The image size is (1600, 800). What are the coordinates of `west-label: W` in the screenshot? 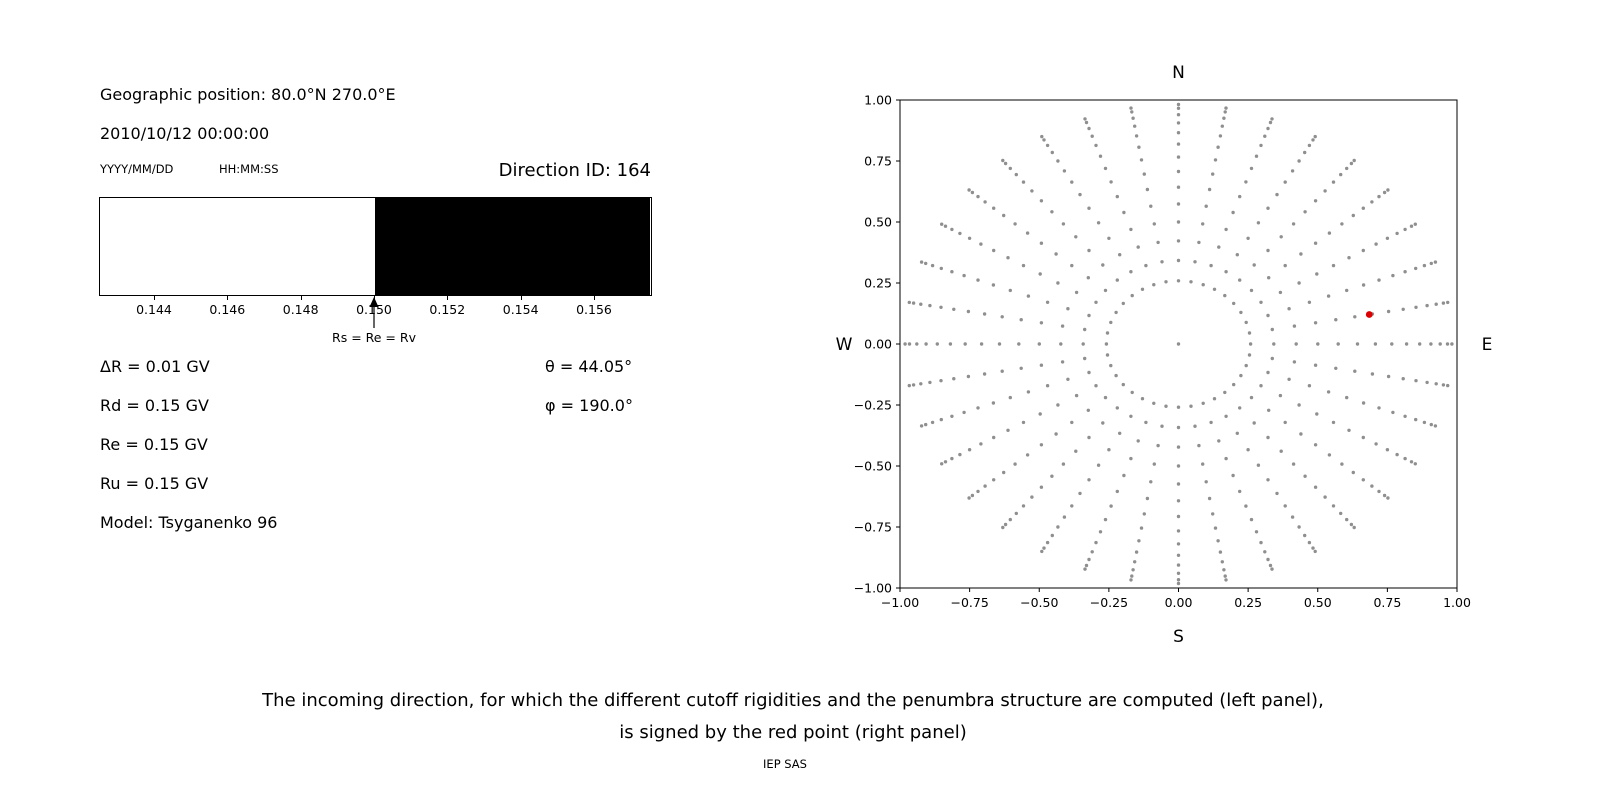 It's located at (844, 345).